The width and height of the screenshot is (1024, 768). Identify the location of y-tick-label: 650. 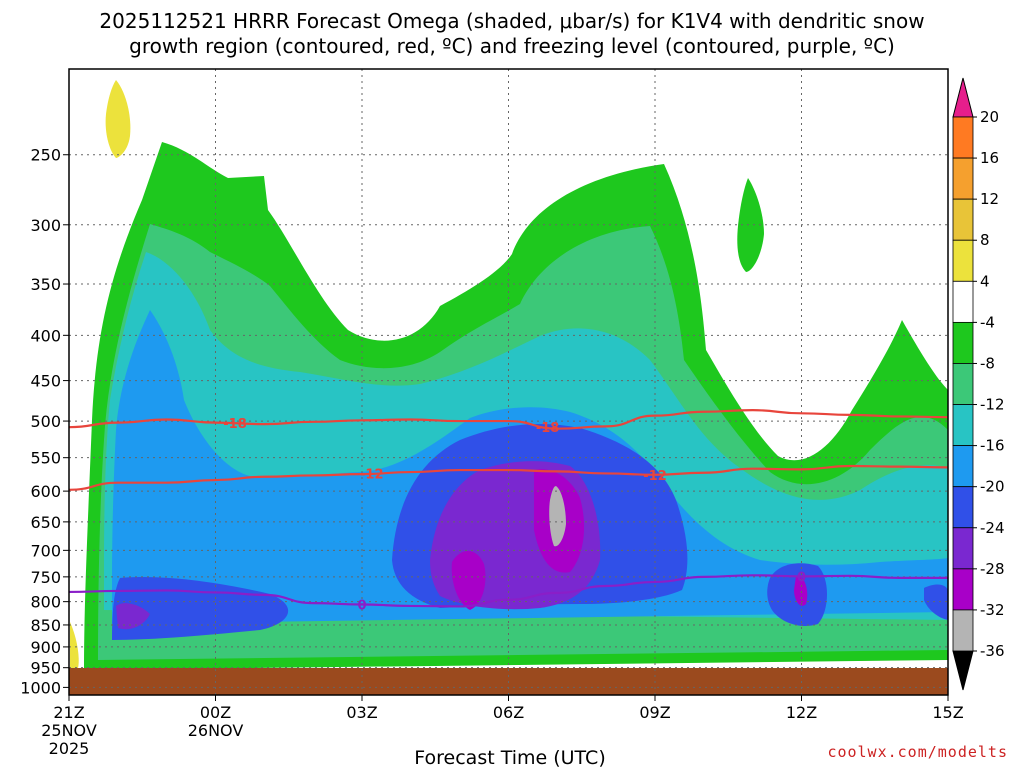
(45, 522).